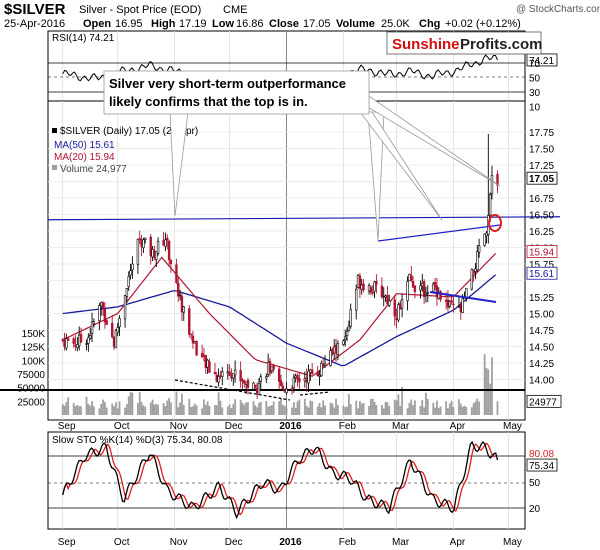 The image size is (600, 550). I want to click on stoch-tag, so click(542, 465).